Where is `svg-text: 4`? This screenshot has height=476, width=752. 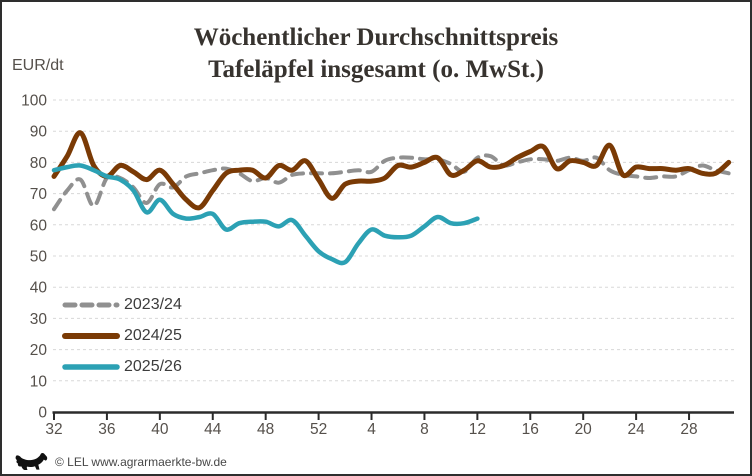 svg-text: 4 is located at coordinates (371, 429).